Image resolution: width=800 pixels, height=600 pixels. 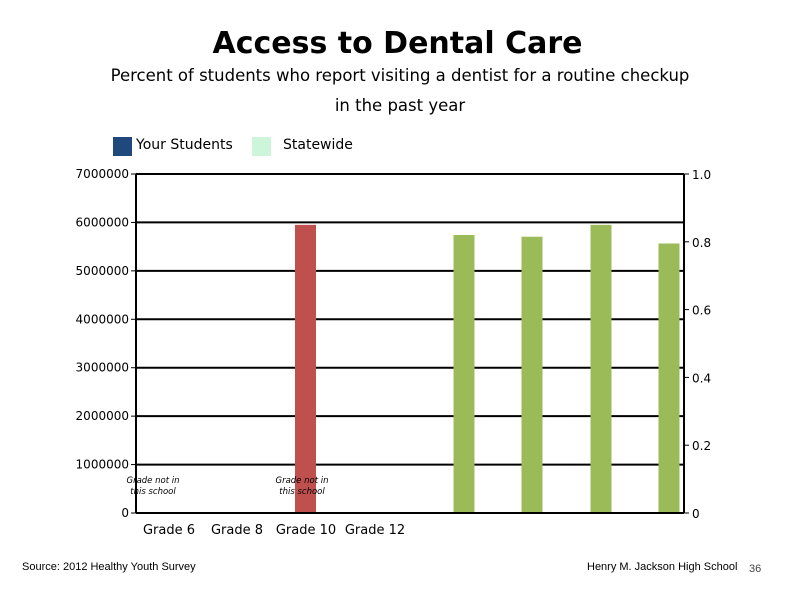 What do you see at coordinates (261, 146) in the screenshot?
I see `legend-swatch-statewide` at bounding box center [261, 146].